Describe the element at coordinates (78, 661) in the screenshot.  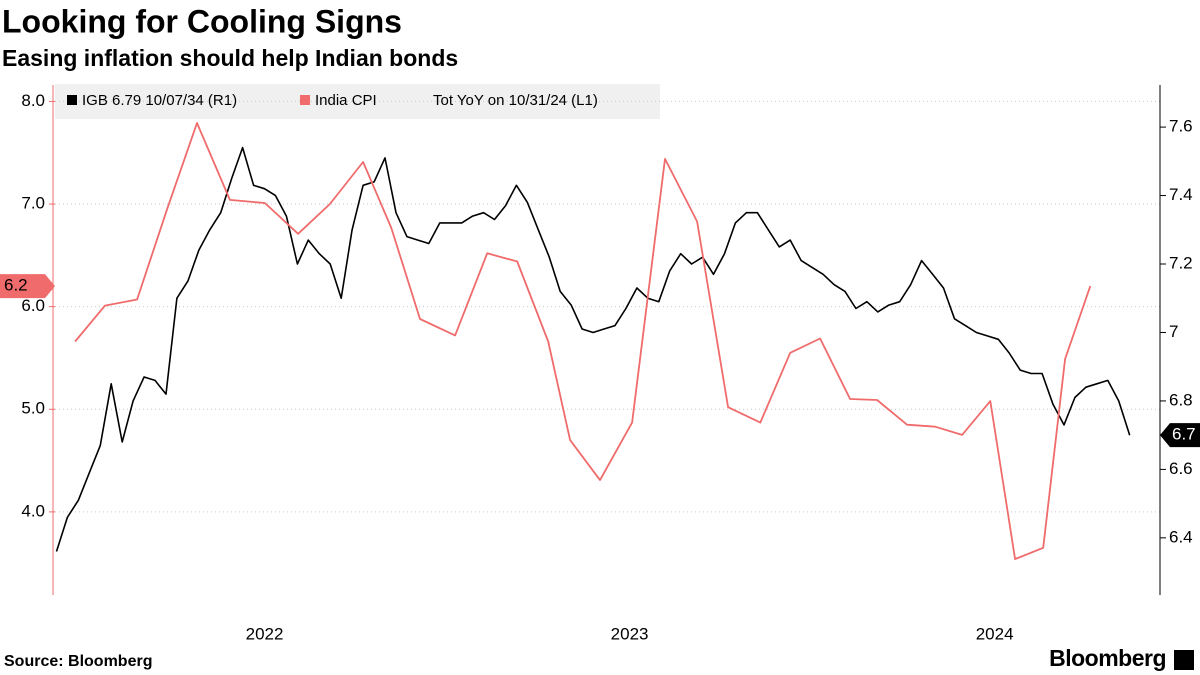
I see `source: Source: Bloomberg` at that location.